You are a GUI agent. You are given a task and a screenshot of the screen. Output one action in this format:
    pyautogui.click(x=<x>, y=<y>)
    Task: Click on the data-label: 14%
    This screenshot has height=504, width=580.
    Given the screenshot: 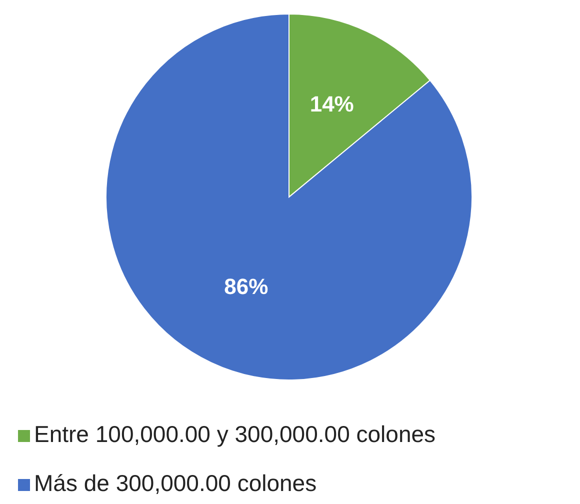 What is the action you would take?
    pyautogui.click(x=332, y=104)
    